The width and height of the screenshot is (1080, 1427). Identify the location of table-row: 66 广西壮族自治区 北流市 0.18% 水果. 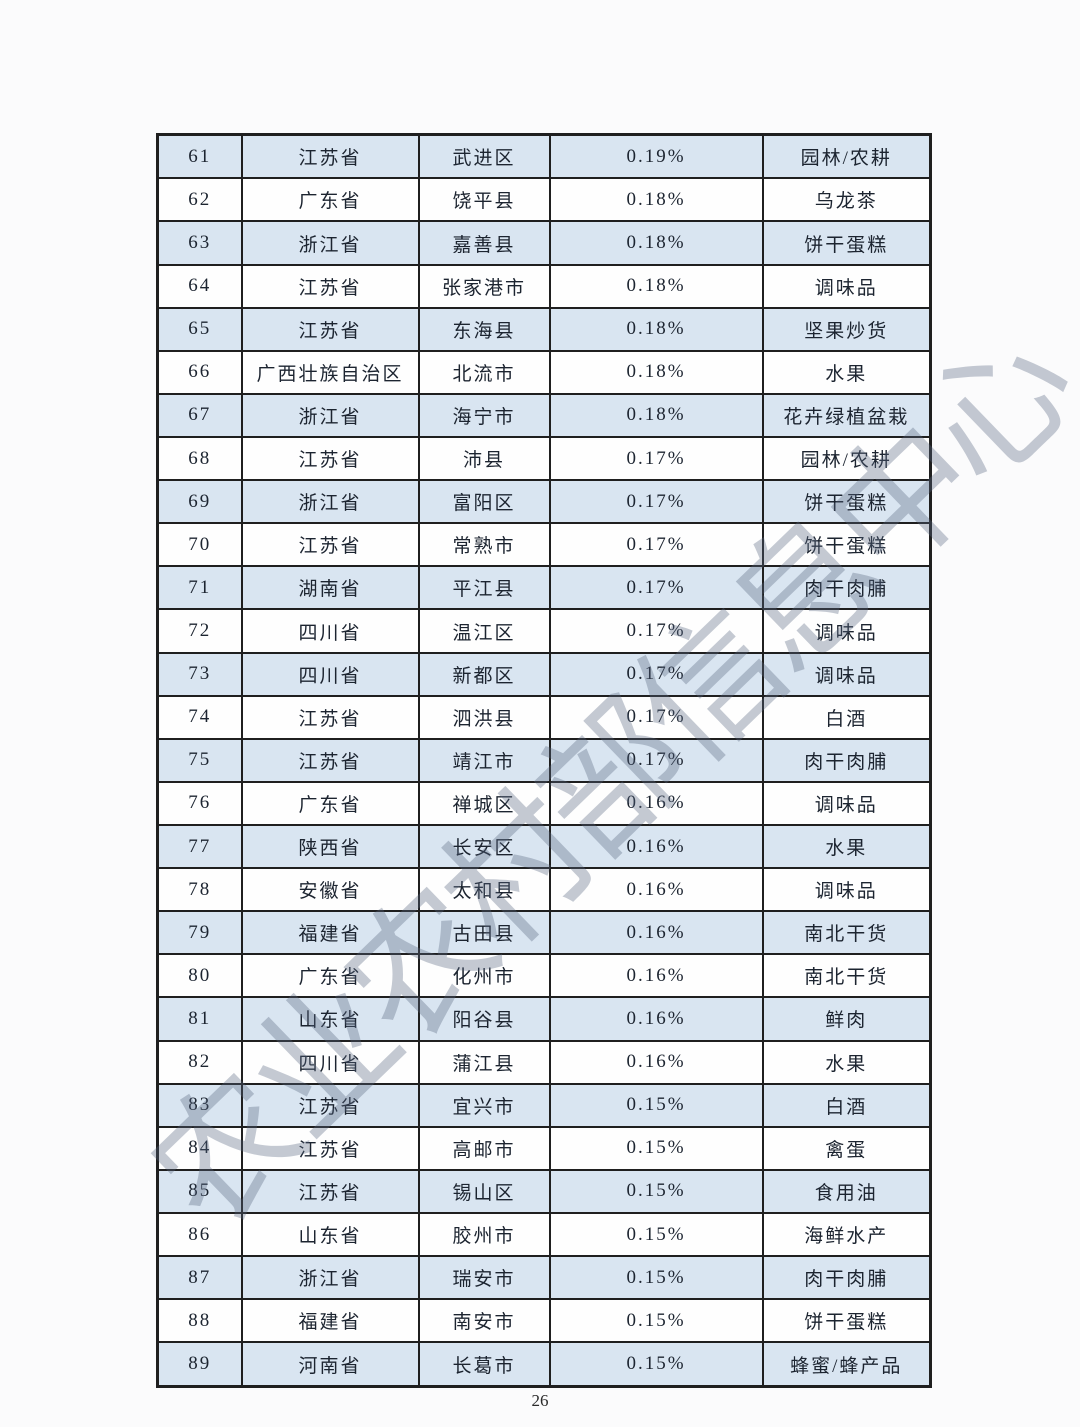
(544, 372).